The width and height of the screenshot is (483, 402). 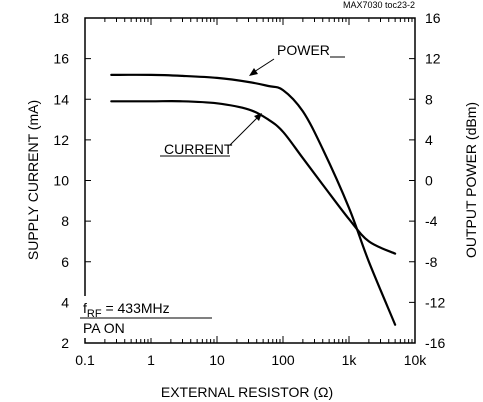 I want to click on x-tick-label: 1, so click(x=151, y=360).